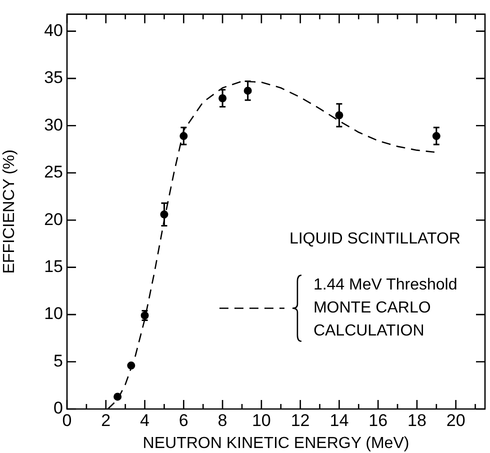 This screenshot has height=453, width=490. I want to click on y-tick-label: 40, so click(53, 30).